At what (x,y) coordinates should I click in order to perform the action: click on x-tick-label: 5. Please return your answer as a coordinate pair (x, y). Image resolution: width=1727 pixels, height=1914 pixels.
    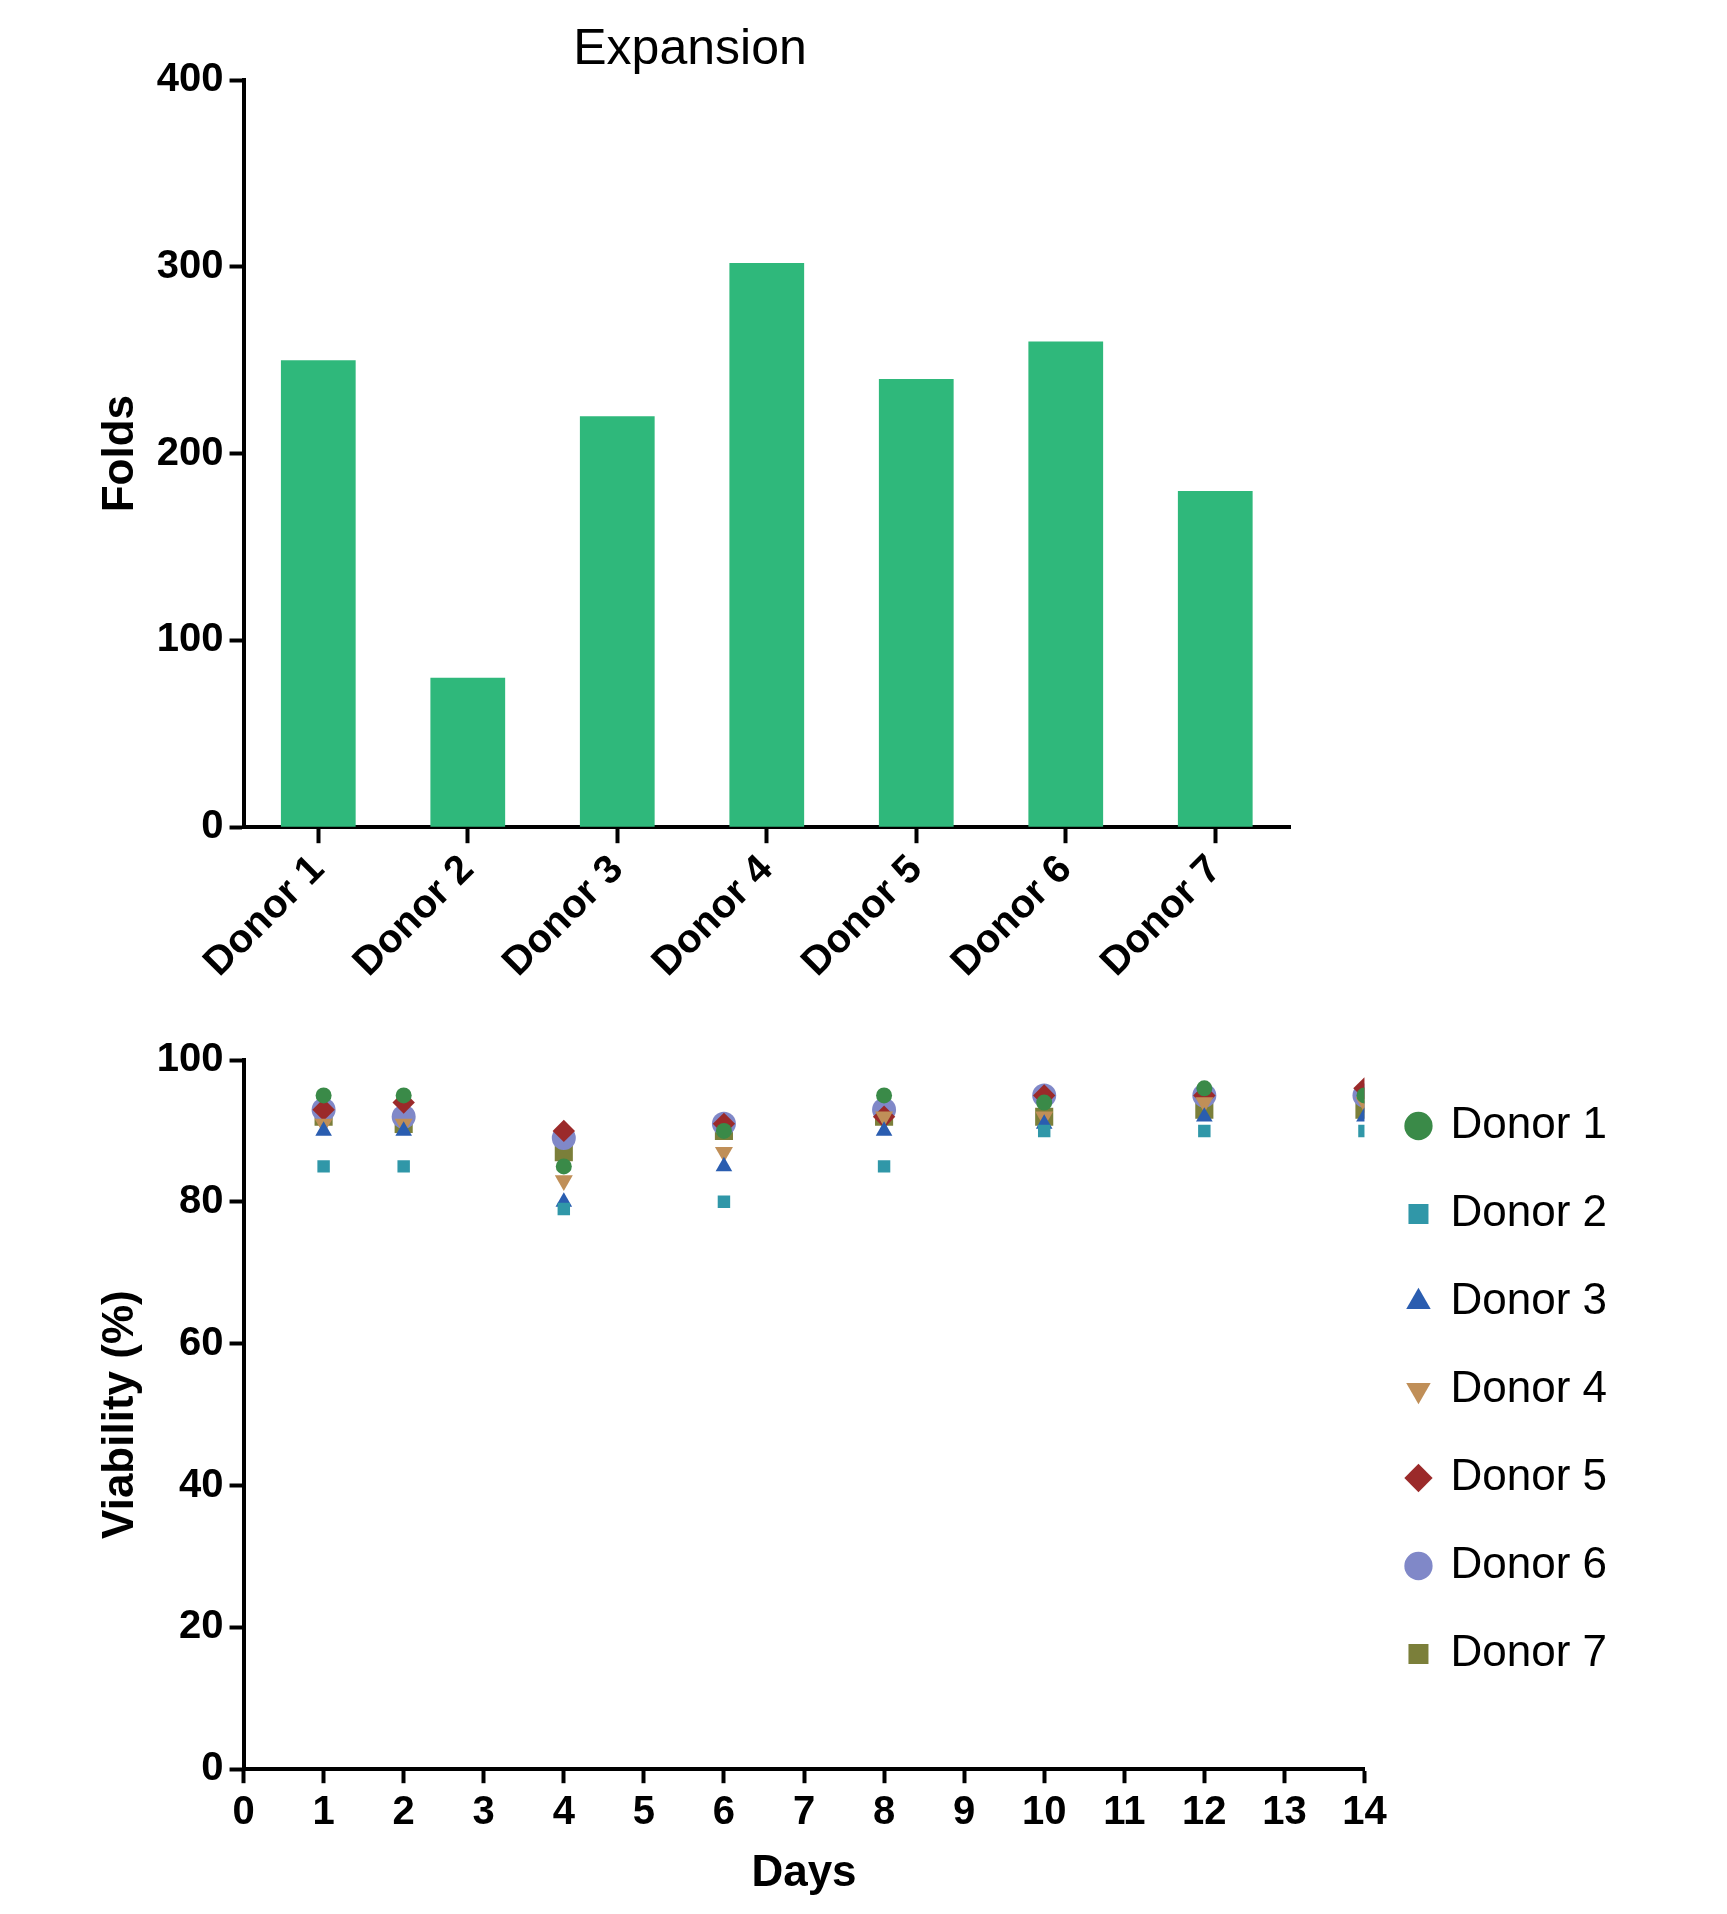
    Looking at the image, I should click on (643, 1810).